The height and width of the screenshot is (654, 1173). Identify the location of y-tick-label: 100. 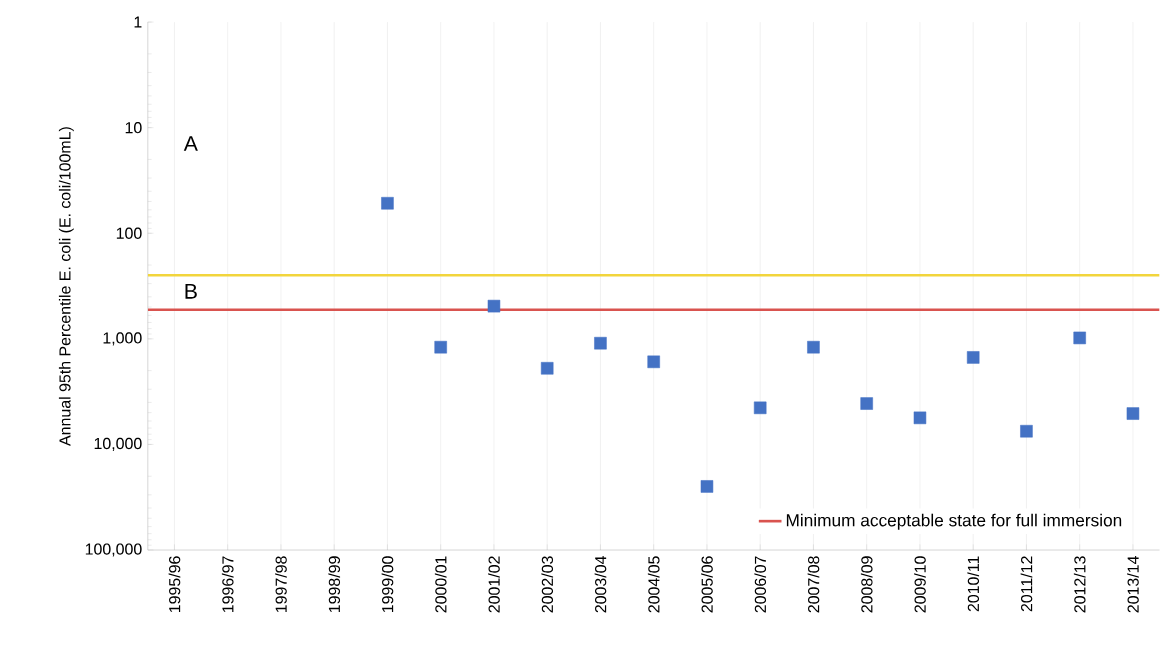
(129, 233).